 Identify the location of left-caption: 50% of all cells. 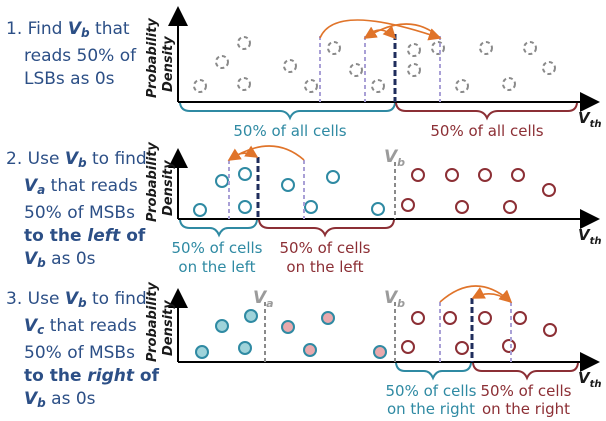
(289, 131).